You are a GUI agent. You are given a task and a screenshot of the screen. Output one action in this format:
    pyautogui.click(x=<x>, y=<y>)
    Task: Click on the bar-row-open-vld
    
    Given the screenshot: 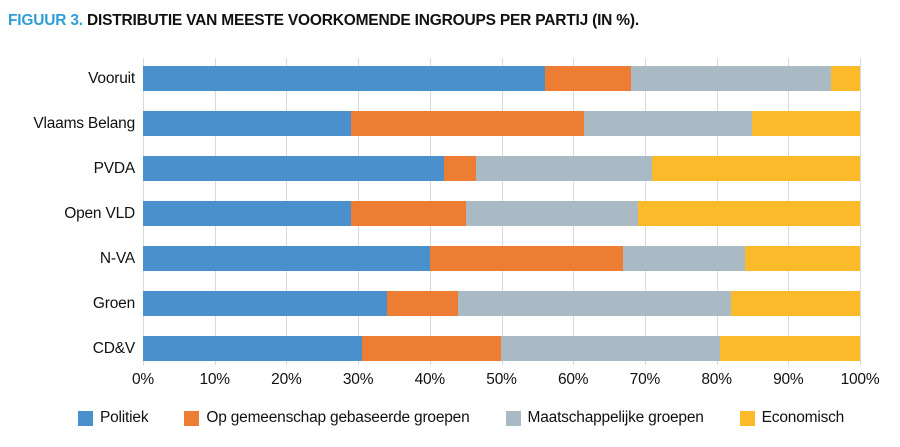 What is the action you would take?
    pyautogui.click(x=501, y=213)
    